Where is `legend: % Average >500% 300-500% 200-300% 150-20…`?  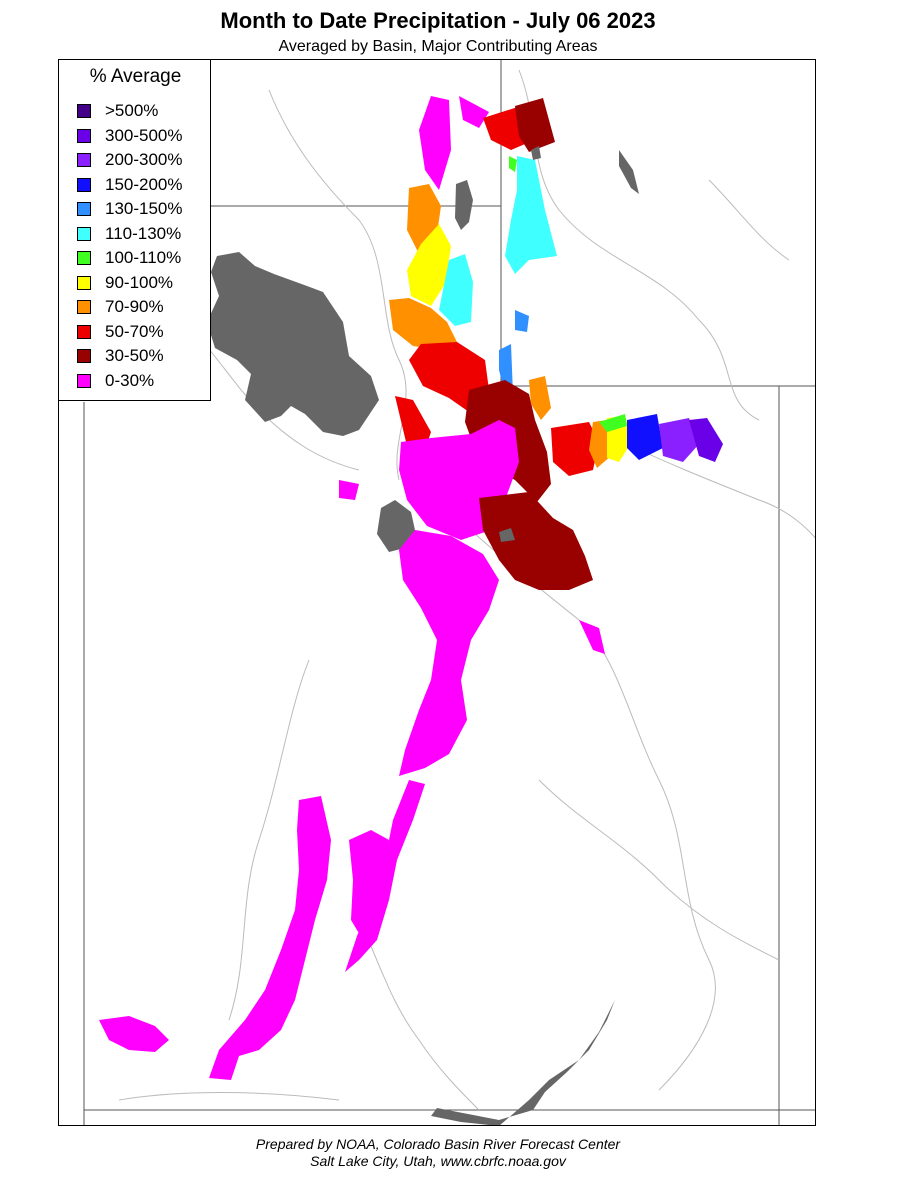
legend: % Average >500% 300-500% 200-300% 150-20… is located at coordinates (134, 230).